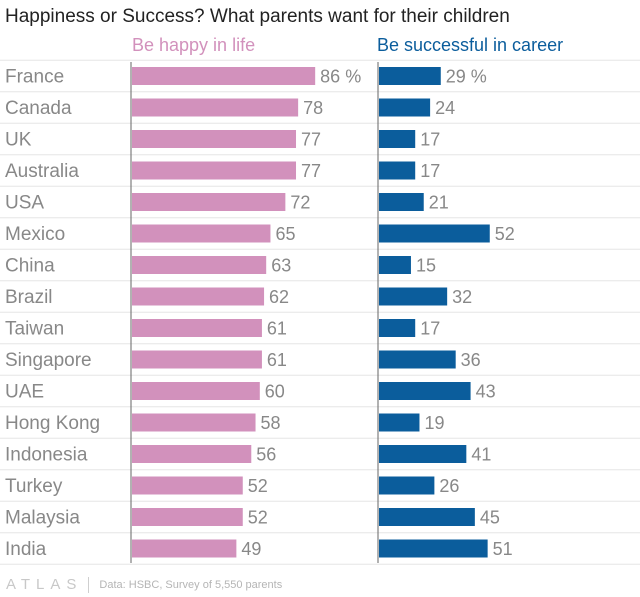 The height and width of the screenshot is (597, 640). I want to click on category-label: Brazil, so click(29, 297).